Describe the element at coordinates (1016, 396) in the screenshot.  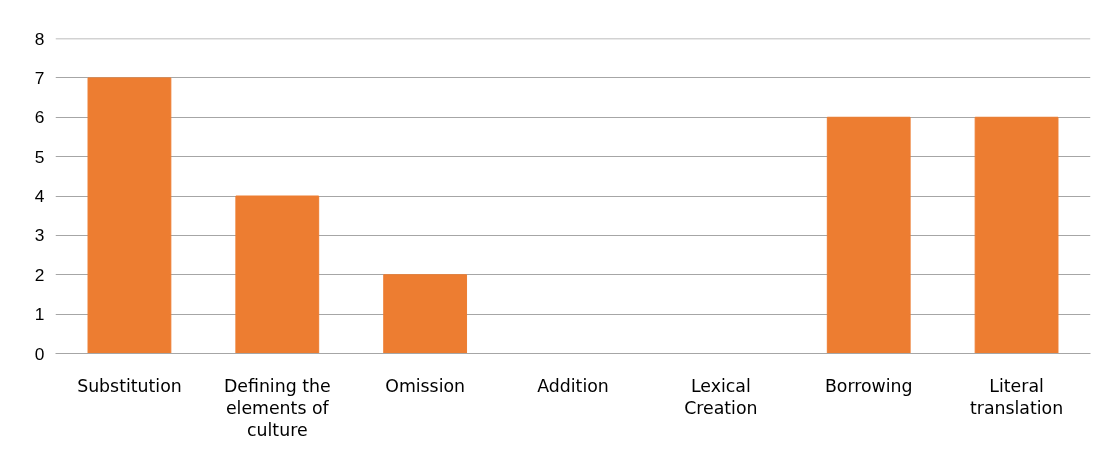
I see `x-tick-label: Literal translation` at that location.